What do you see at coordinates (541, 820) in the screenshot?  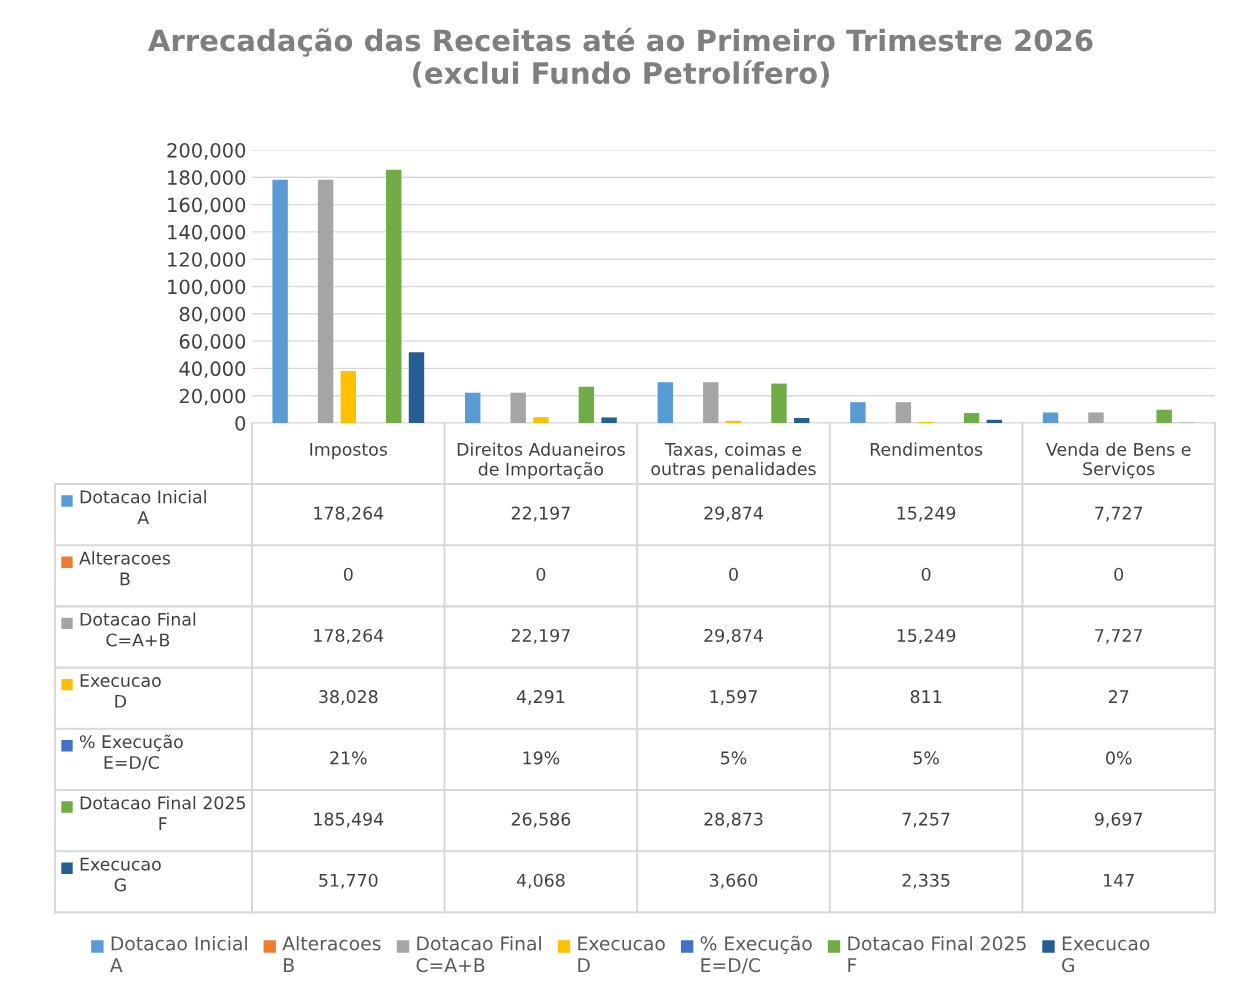 I see `data-label: 26,586` at bounding box center [541, 820].